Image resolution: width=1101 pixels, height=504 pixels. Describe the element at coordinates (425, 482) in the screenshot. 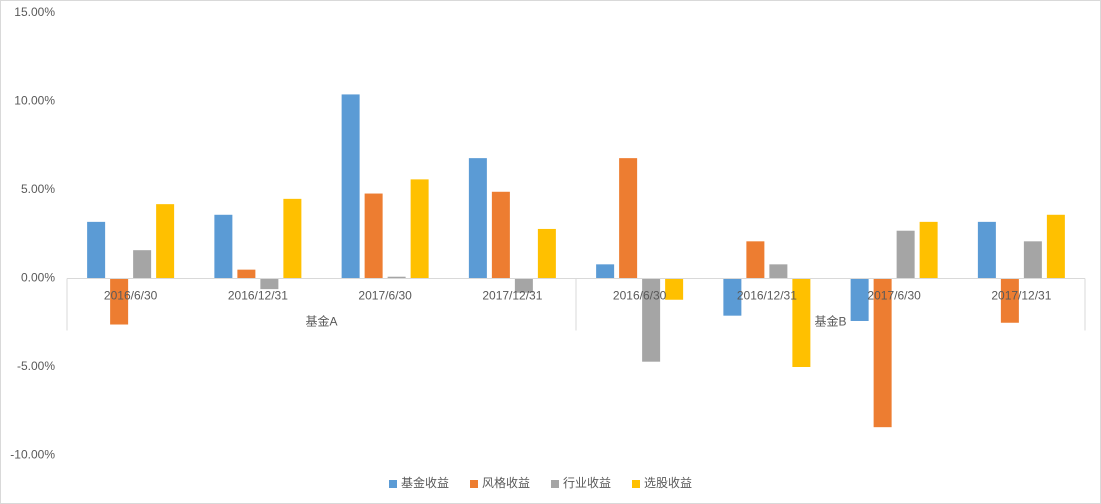

I see `legend-label: 基金收益` at that location.